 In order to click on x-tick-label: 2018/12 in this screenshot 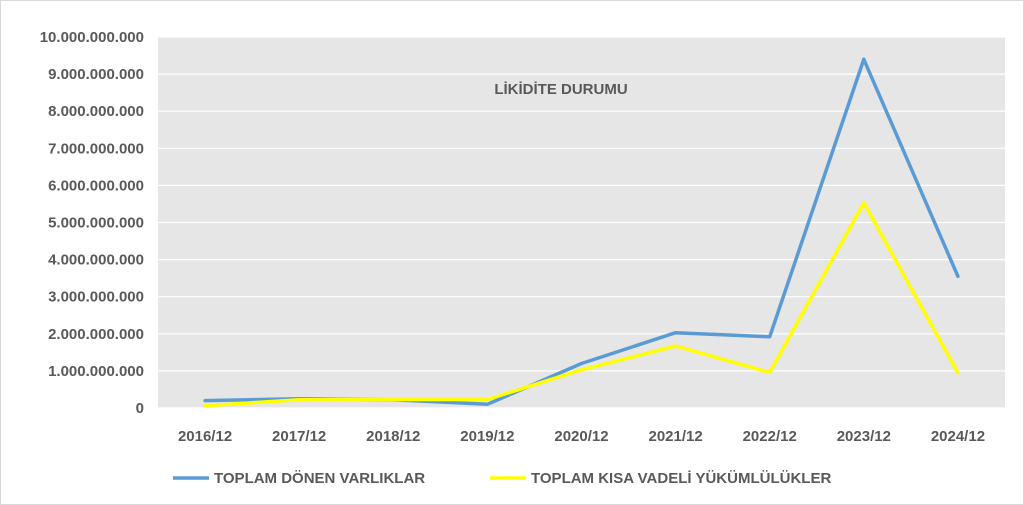, I will do `click(393, 436)`.